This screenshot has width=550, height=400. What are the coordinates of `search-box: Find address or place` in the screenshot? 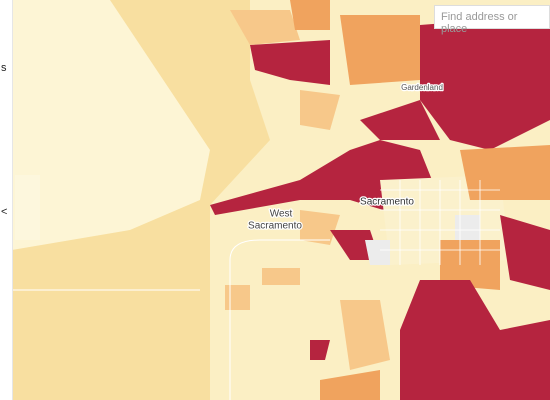 It's located at (492, 20).